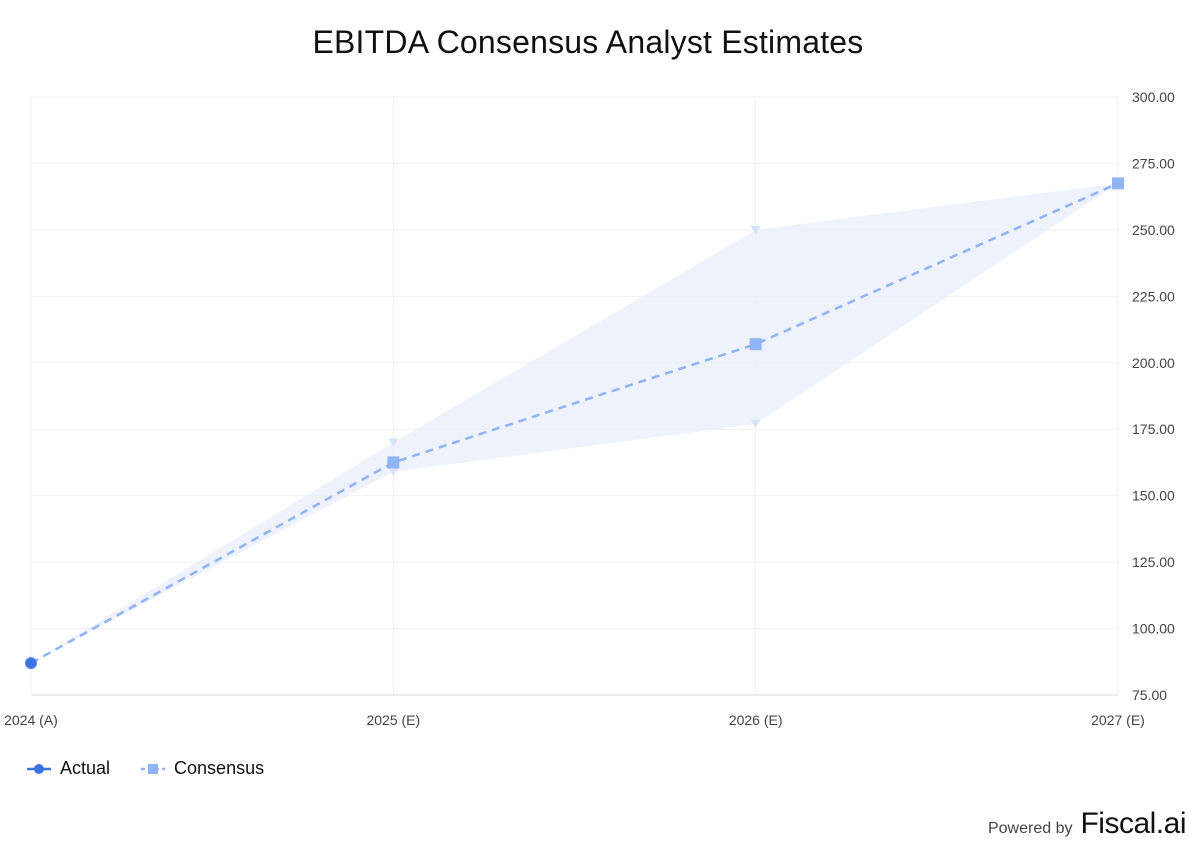 This screenshot has height=851, width=1200. What do you see at coordinates (219, 768) in the screenshot?
I see `legend-consensus-label: Consensus` at bounding box center [219, 768].